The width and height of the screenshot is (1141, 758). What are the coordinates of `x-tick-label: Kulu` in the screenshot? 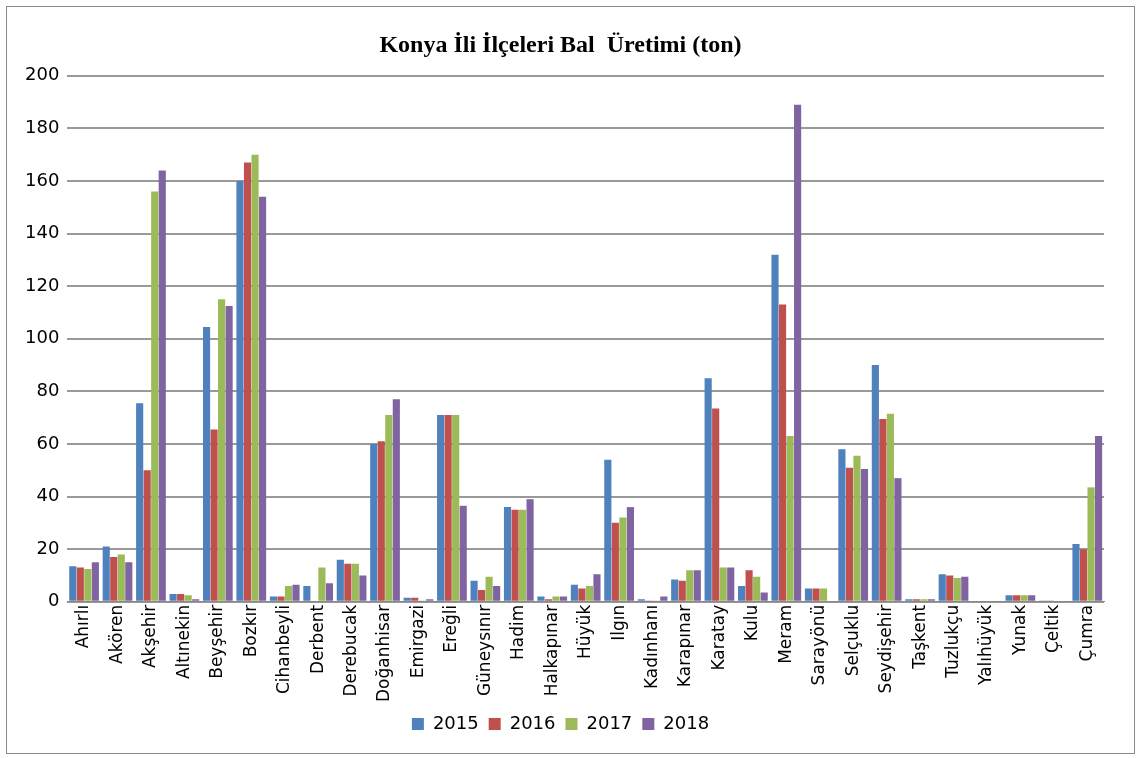 It's located at (751, 623).